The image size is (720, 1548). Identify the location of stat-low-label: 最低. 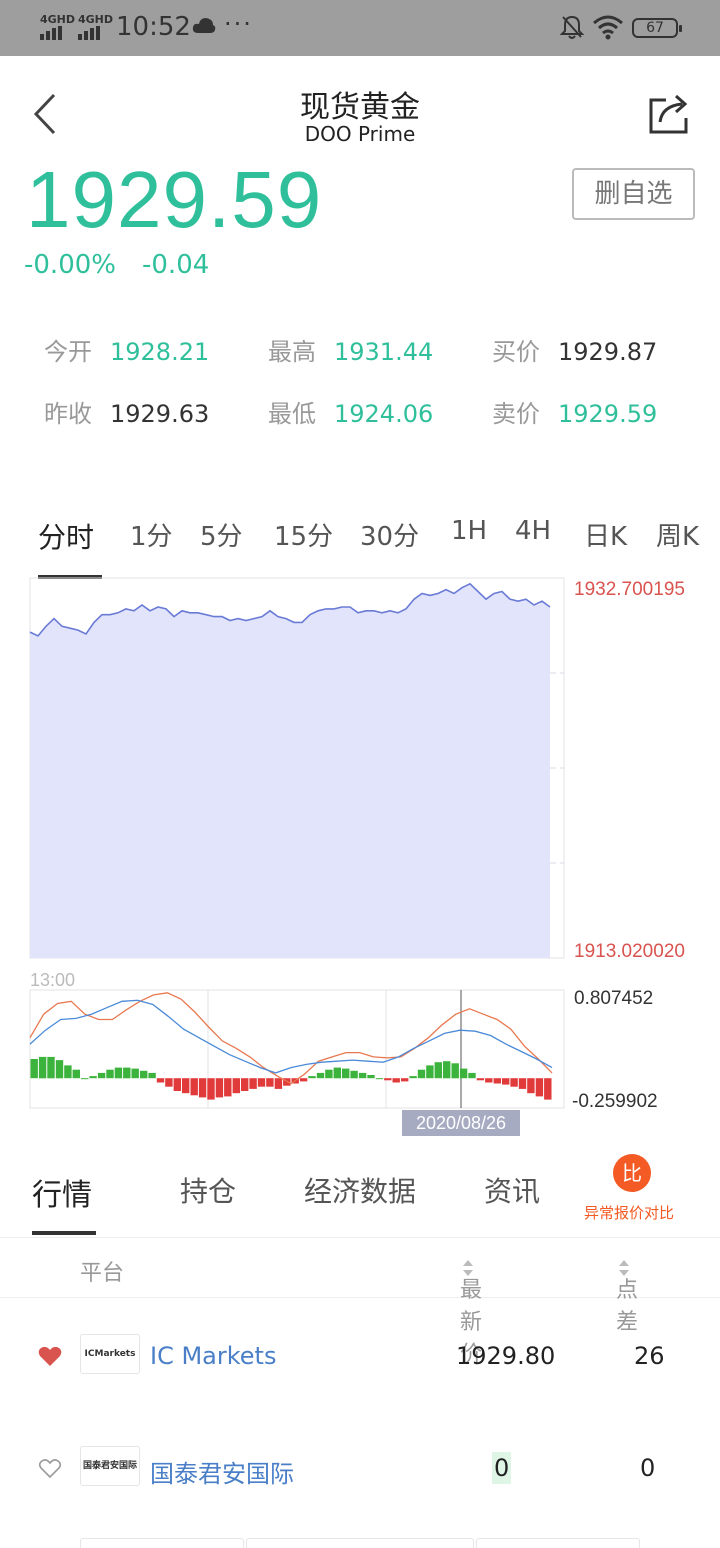
(292, 414).